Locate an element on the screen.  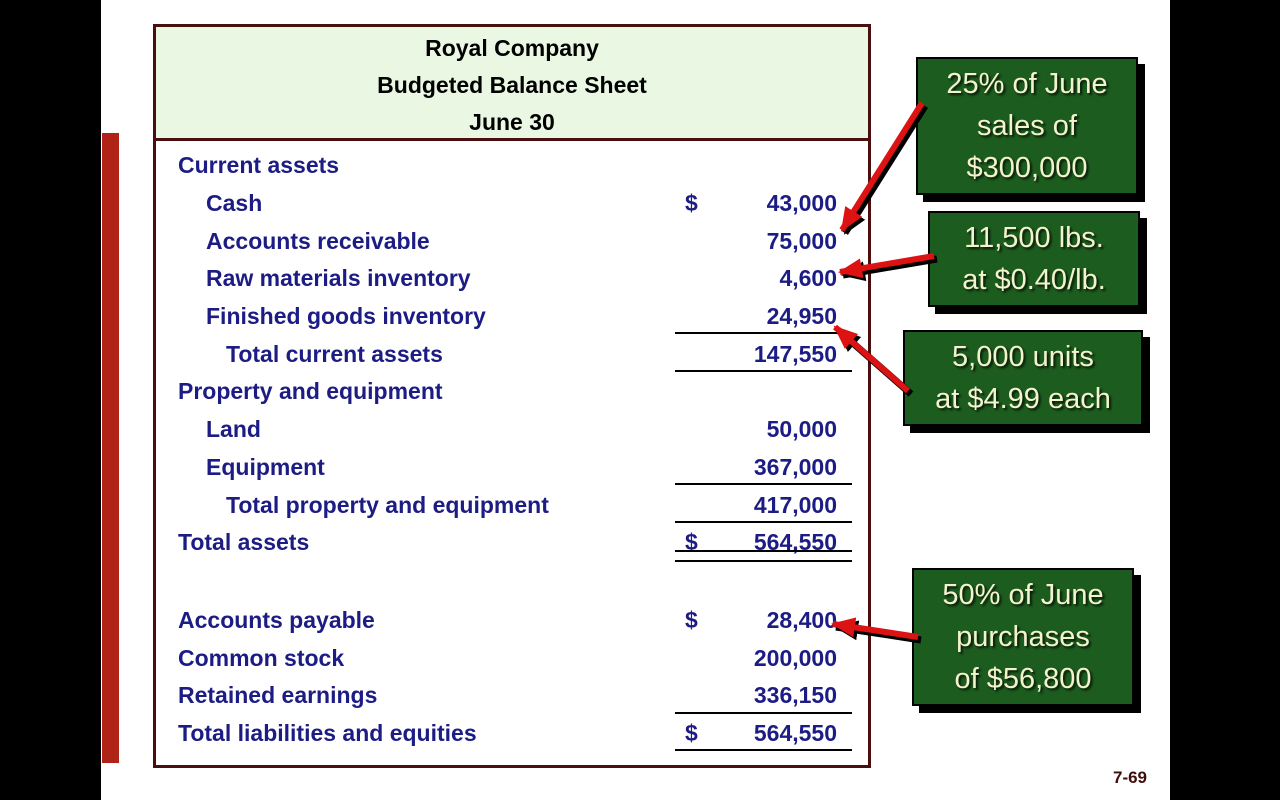
table-row: Finished goods inventory 24,950 is located at coordinates (512, 317).